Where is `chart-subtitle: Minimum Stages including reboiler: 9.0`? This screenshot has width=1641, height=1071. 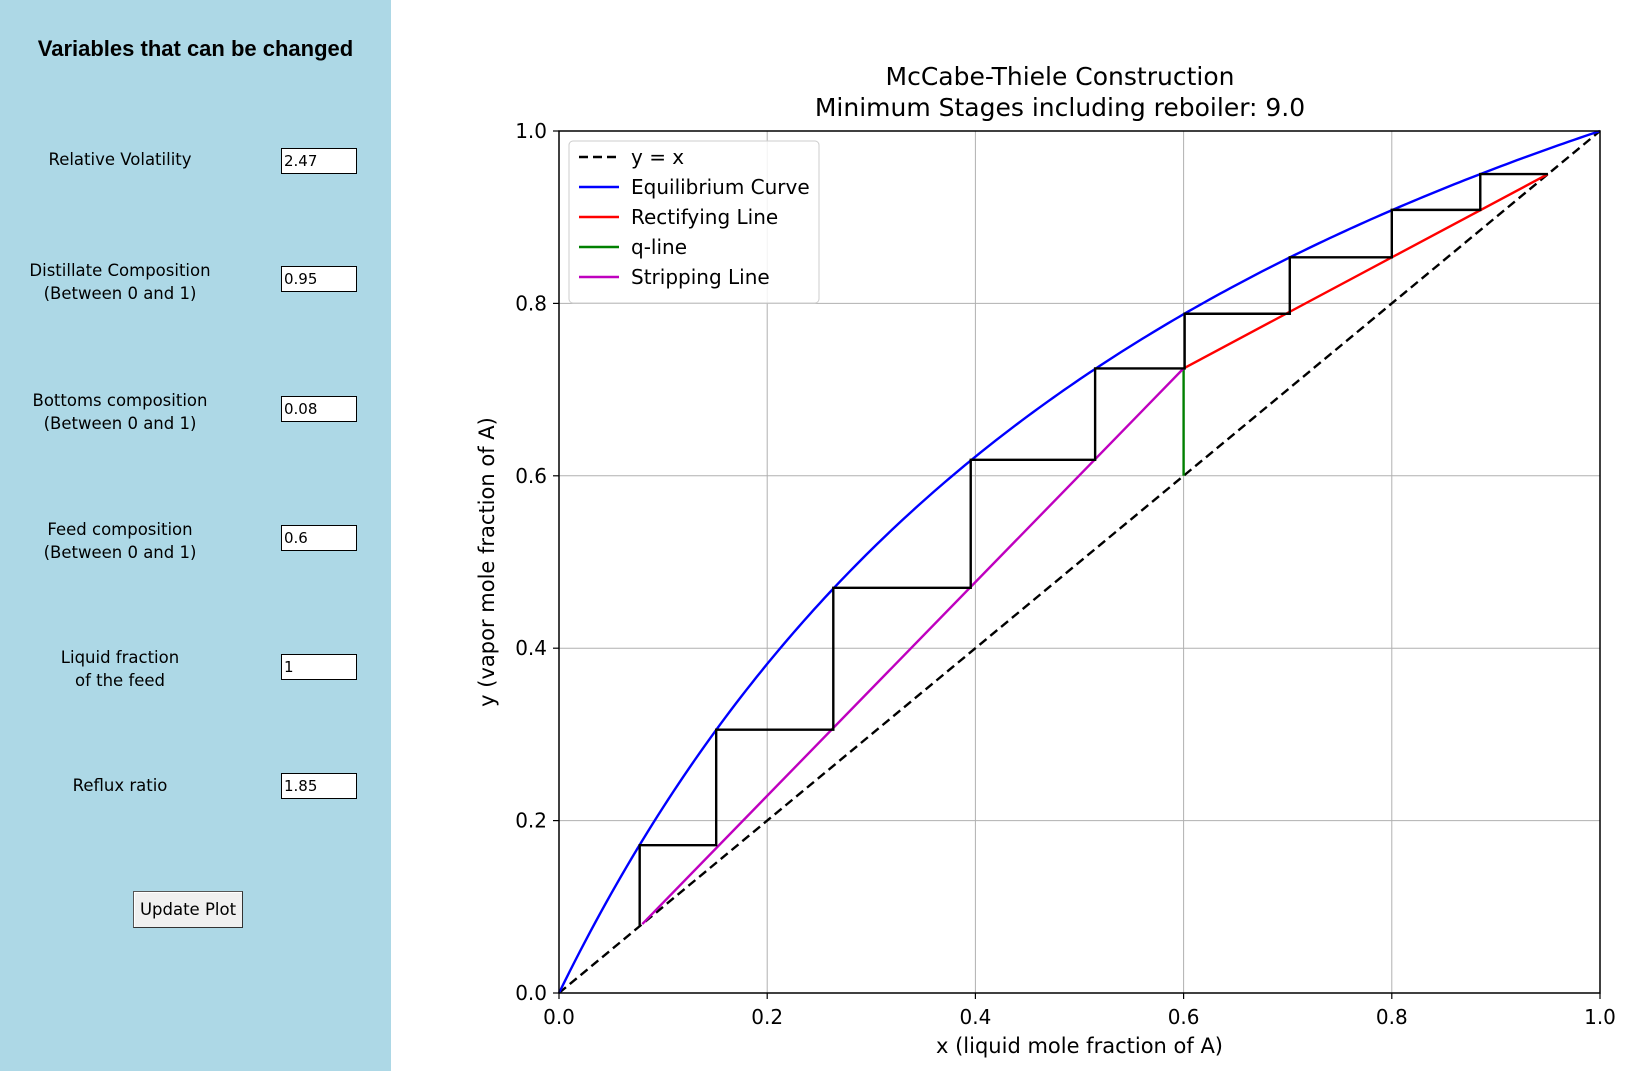
chart-subtitle: Minimum Stages including reboiler: 9.0 is located at coordinates (1060, 107).